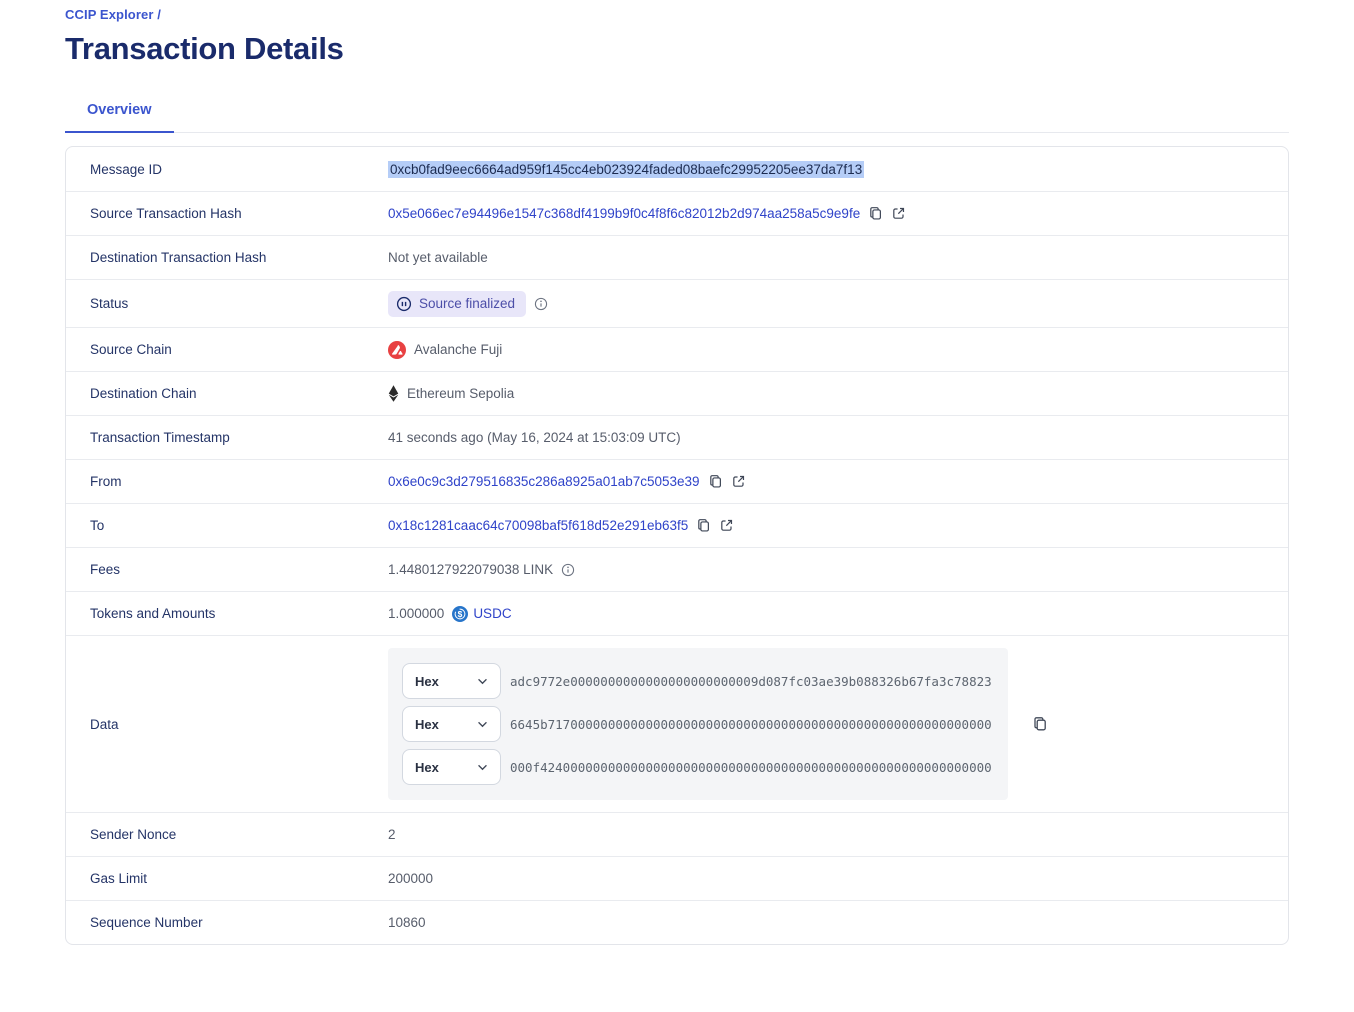  I want to click on status-badge-label: Source finalized, so click(467, 303).